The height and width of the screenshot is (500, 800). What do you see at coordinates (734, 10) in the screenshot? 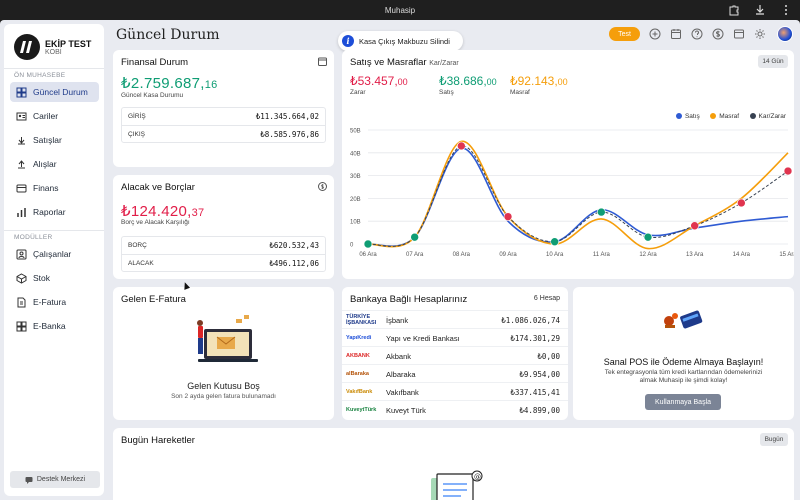
I see `extensions-icon` at bounding box center [734, 10].